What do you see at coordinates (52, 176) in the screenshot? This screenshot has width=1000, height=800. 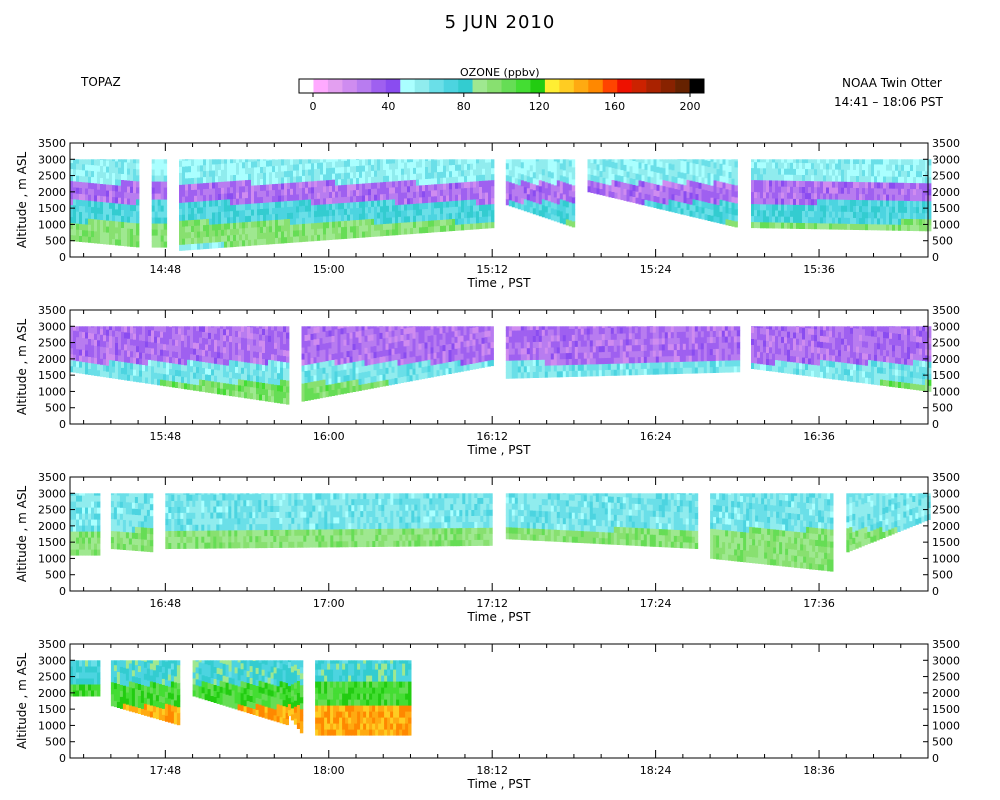 I see `y-tick-label: 2500` at bounding box center [52, 176].